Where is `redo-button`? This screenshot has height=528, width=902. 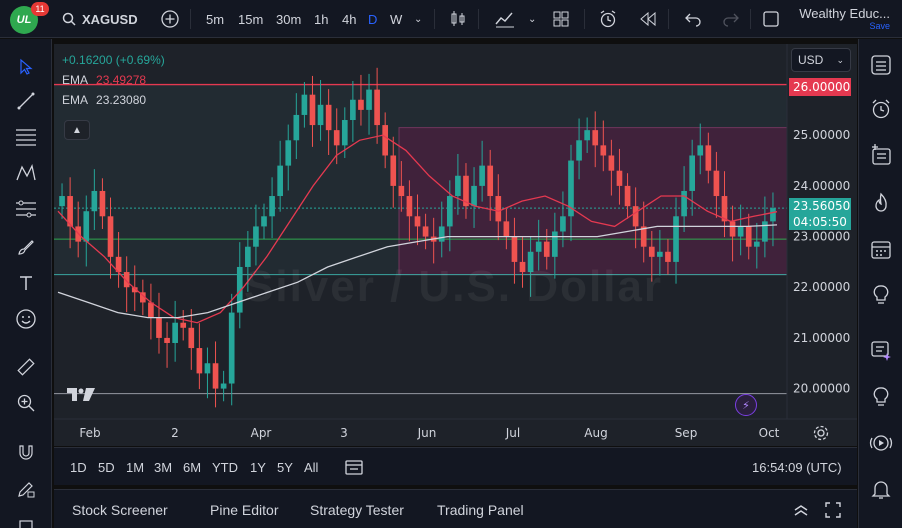
redo-button is located at coordinates (731, 19).